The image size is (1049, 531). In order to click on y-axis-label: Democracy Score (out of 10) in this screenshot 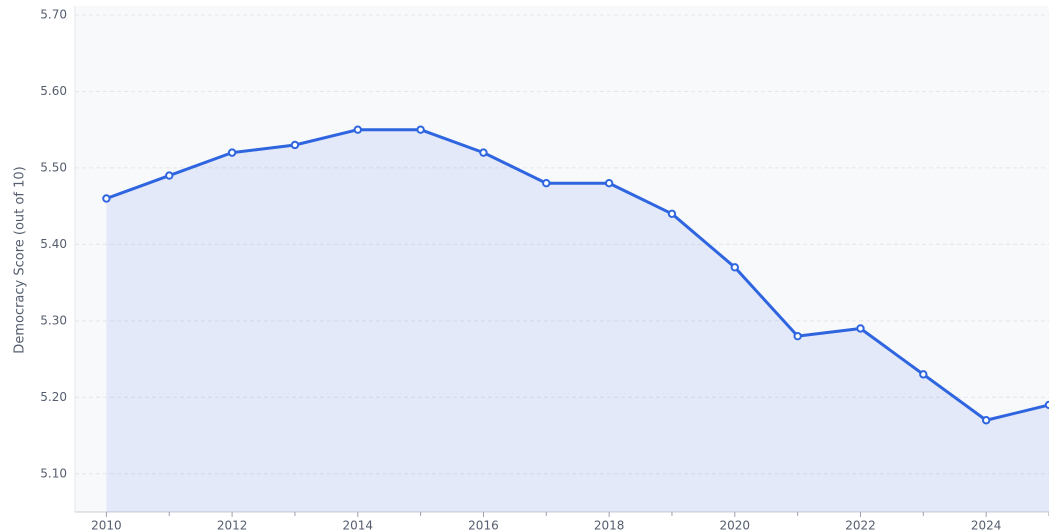, I will do `click(20, 259)`.